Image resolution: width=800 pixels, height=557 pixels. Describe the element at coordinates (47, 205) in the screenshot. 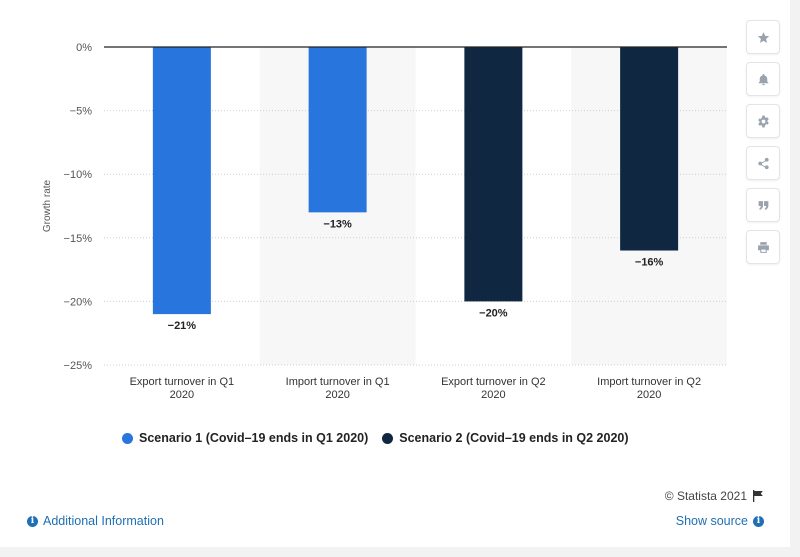

I see `y-axis-title: Growth rate` at that location.